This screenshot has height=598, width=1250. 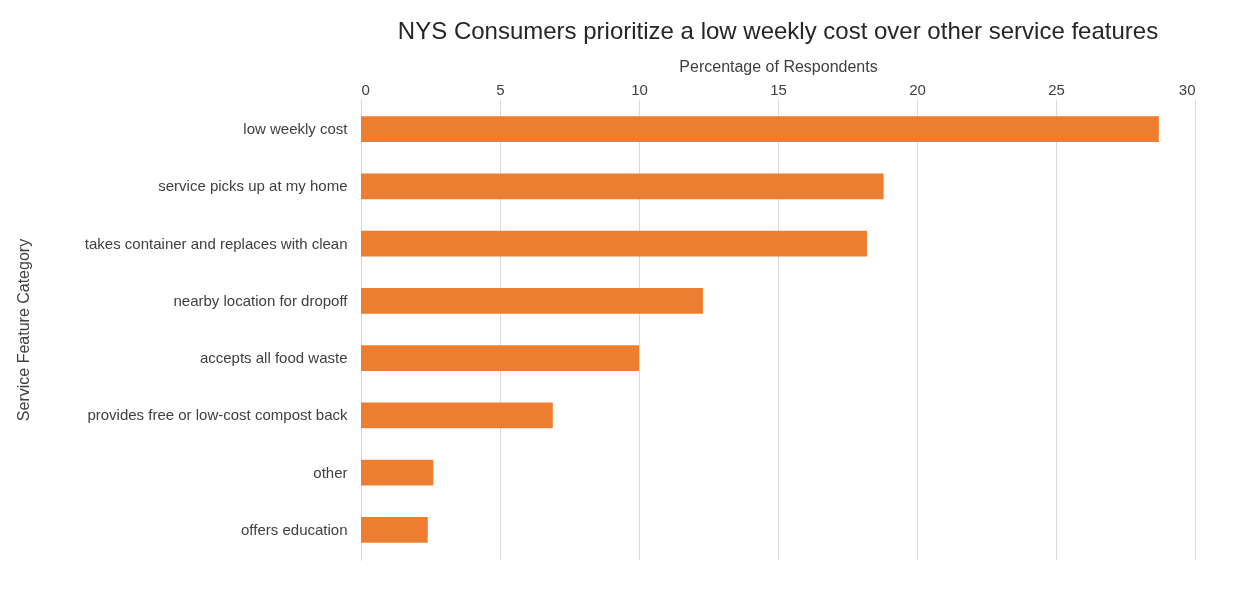 What do you see at coordinates (639, 89) in the screenshot?
I see `x-tick-label: 10` at bounding box center [639, 89].